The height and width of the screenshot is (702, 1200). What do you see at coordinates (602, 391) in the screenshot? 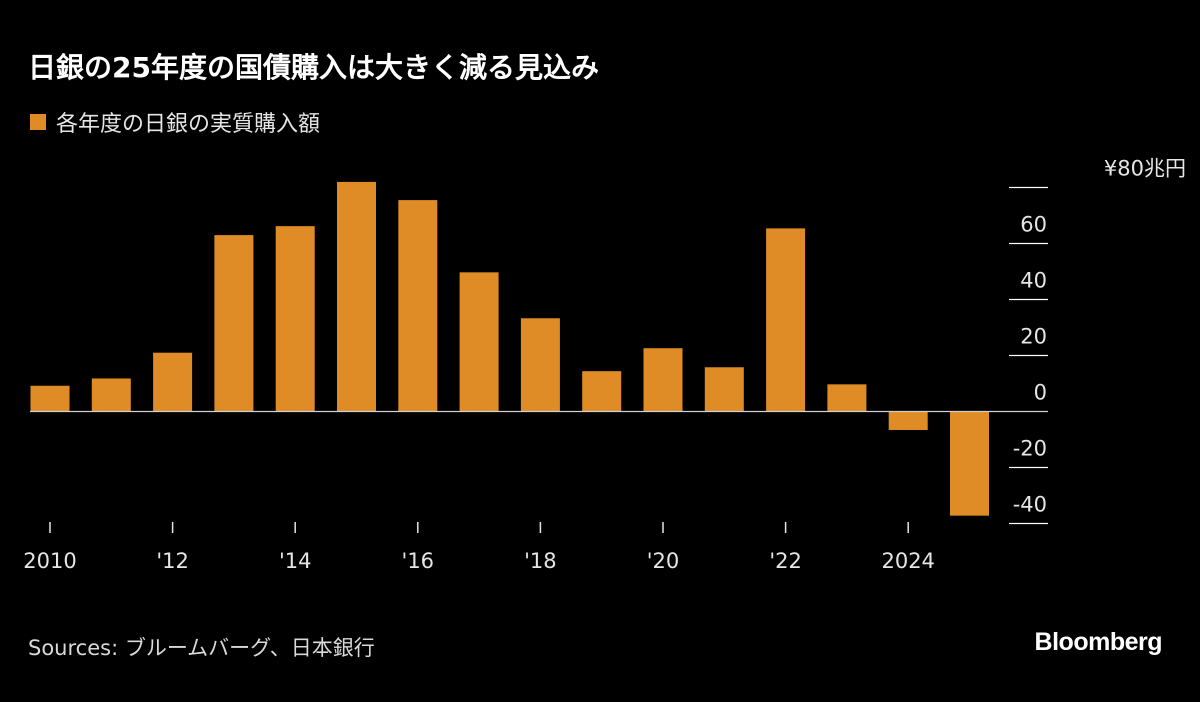
I see `bar-2019` at bounding box center [602, 391].